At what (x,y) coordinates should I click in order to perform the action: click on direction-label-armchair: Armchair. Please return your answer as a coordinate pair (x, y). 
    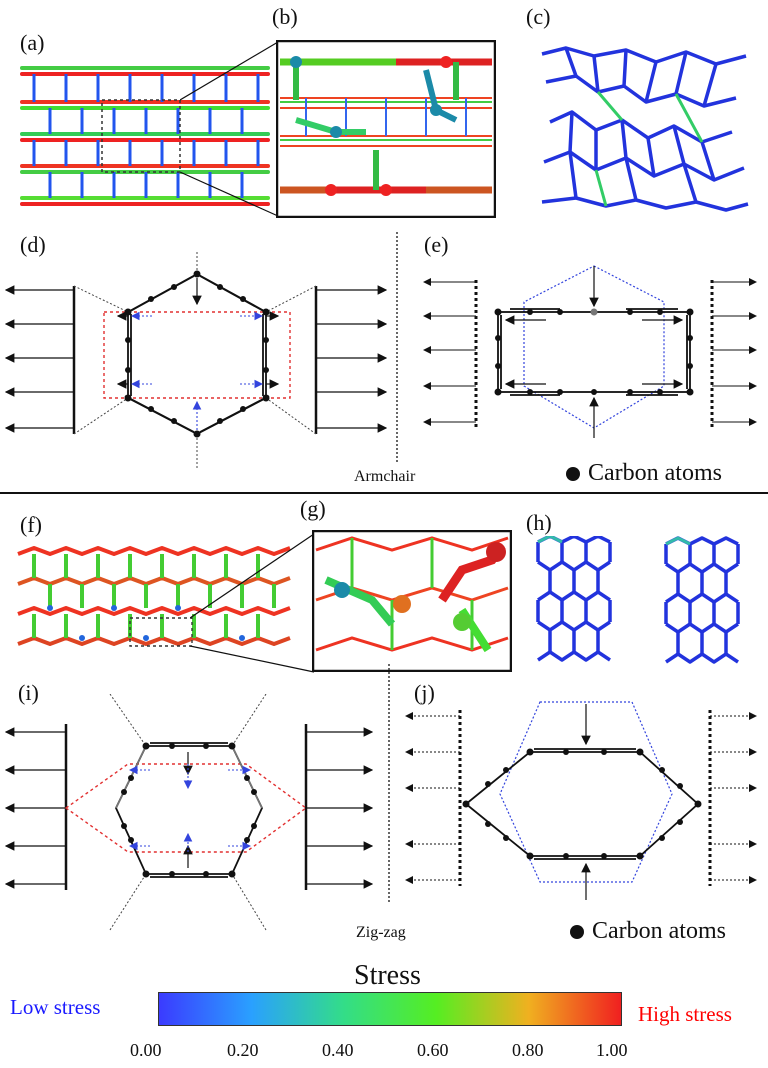
    Looking at the image, I should click on (385, 476).